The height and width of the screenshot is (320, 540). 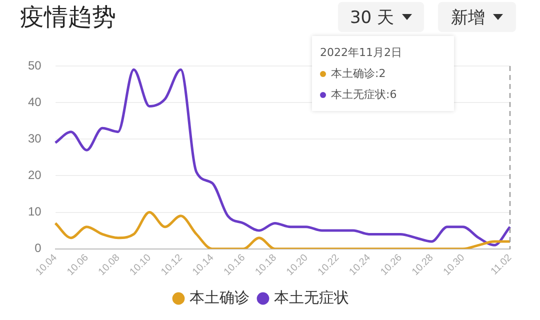 I want to click on y-tick-label: 40, so click(x=35, y=101).